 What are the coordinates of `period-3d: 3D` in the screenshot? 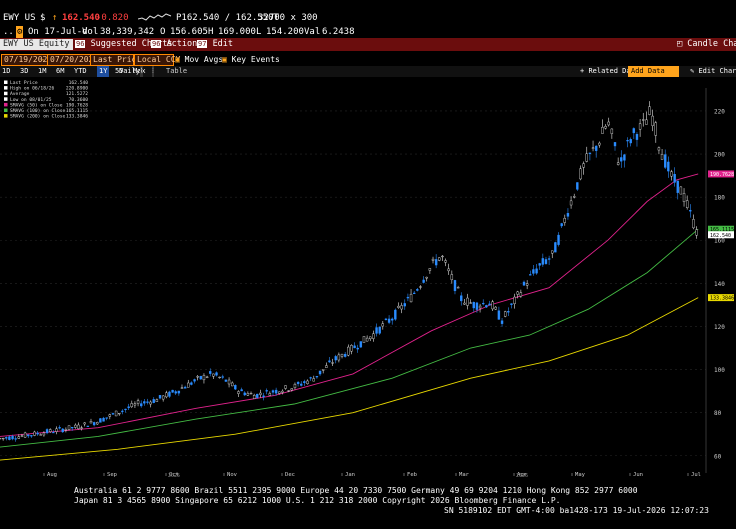 It's located at (24, 71).